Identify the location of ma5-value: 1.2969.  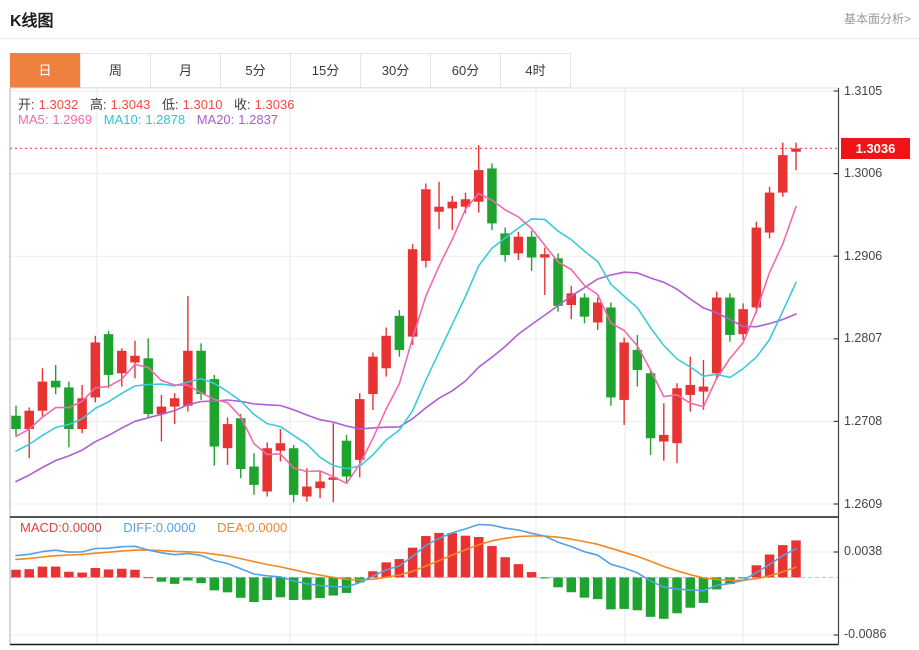
(72, 119).